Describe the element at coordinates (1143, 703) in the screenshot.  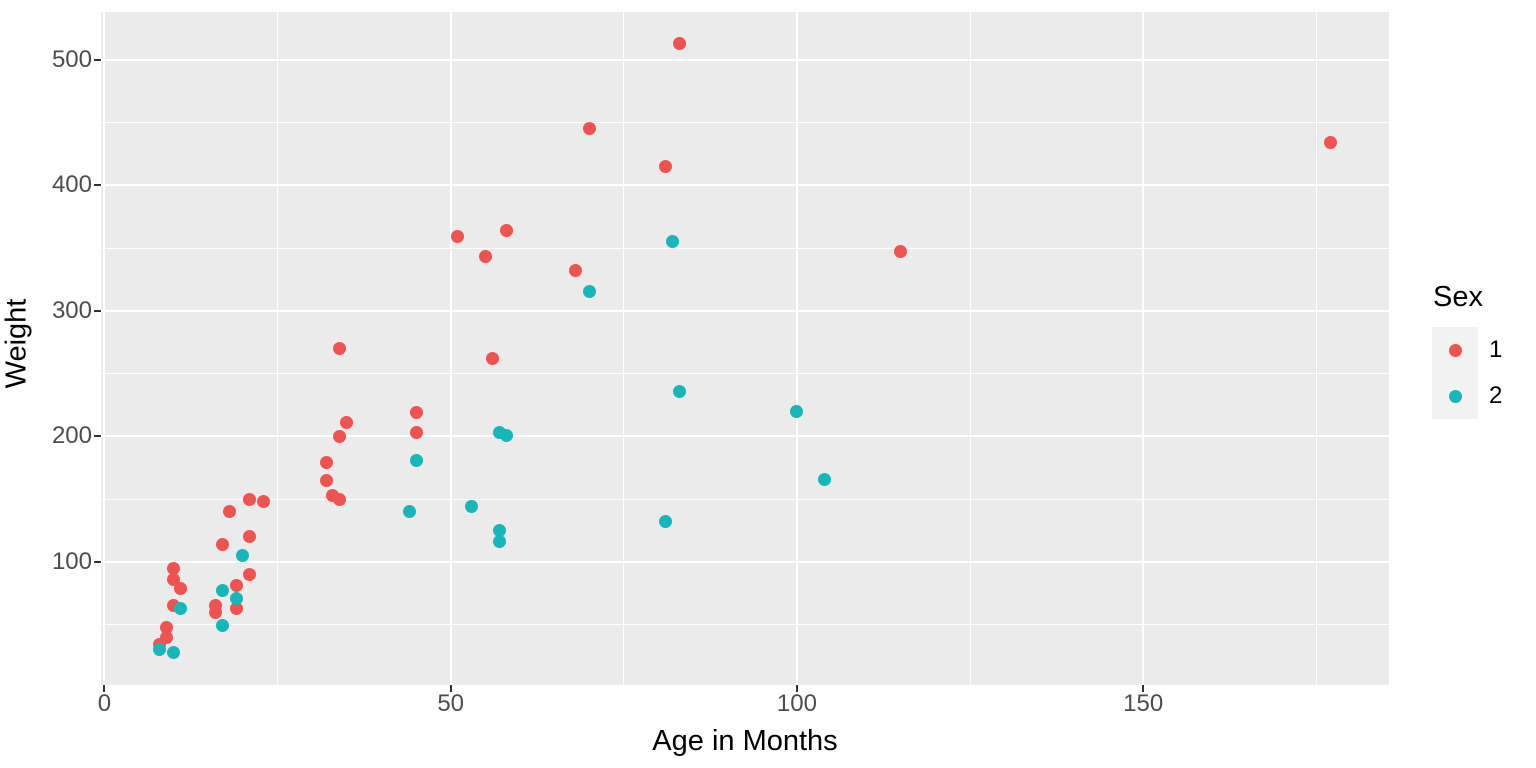
I see `x-axis-tick-label: 150` at that location.